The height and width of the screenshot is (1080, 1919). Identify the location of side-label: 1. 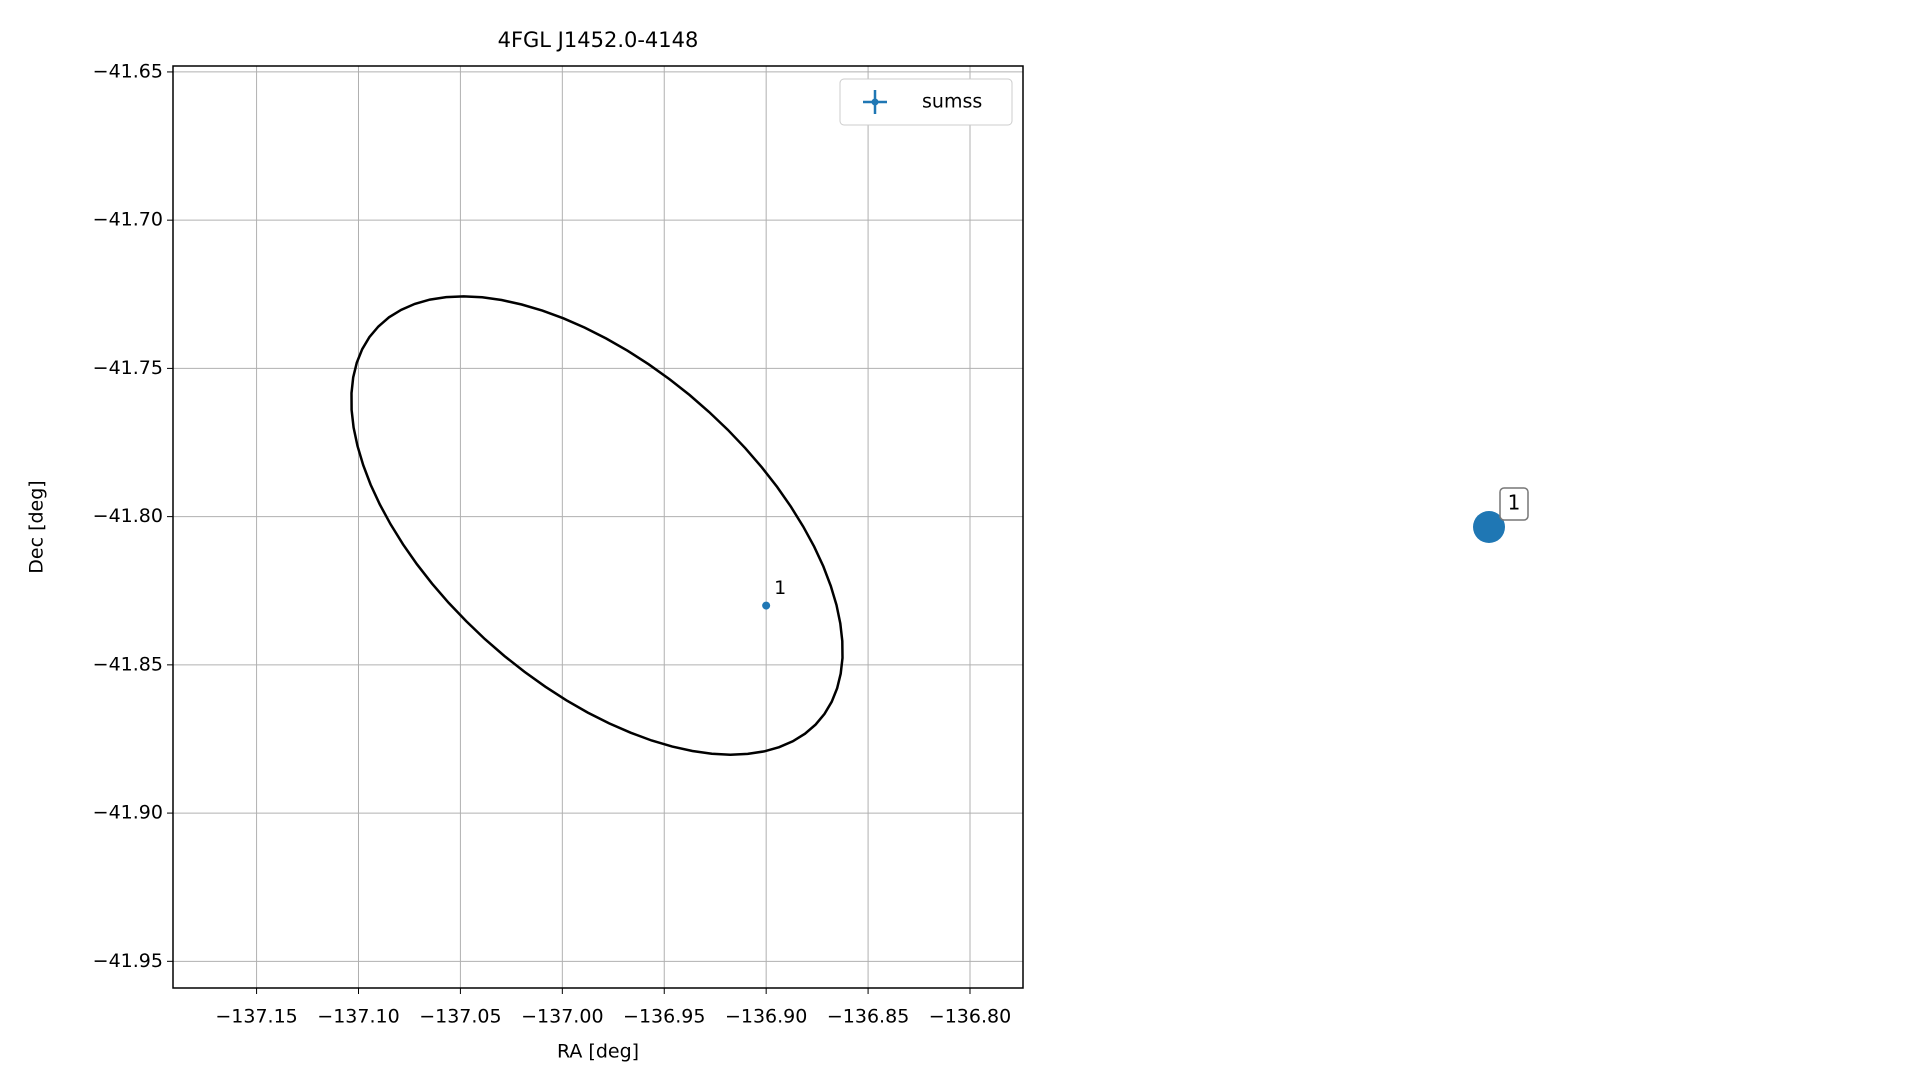
(1514, 503).